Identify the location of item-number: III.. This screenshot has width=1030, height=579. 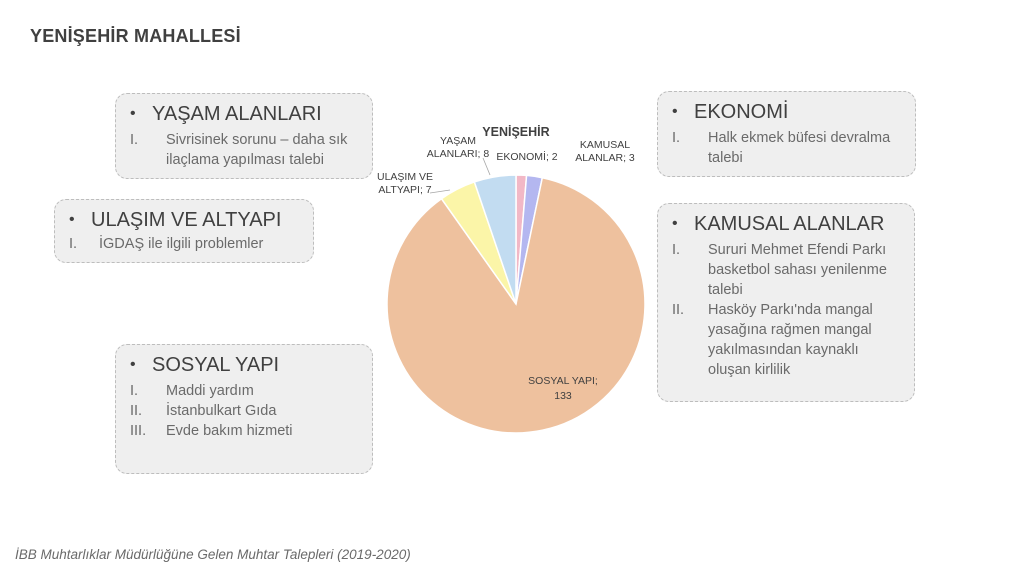
(138, 431).